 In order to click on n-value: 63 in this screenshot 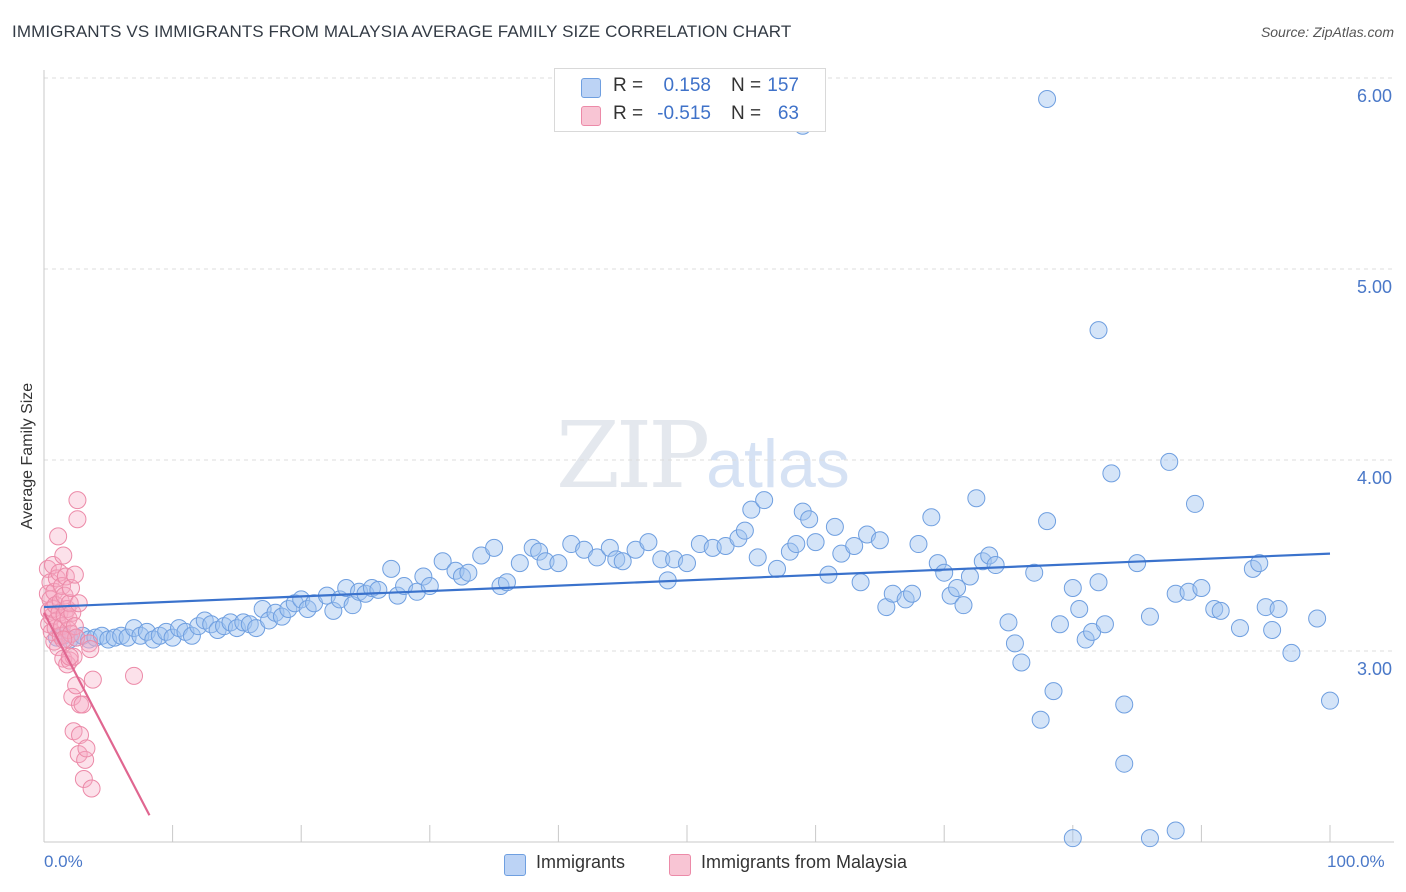, I will do `click(788, 113)`.